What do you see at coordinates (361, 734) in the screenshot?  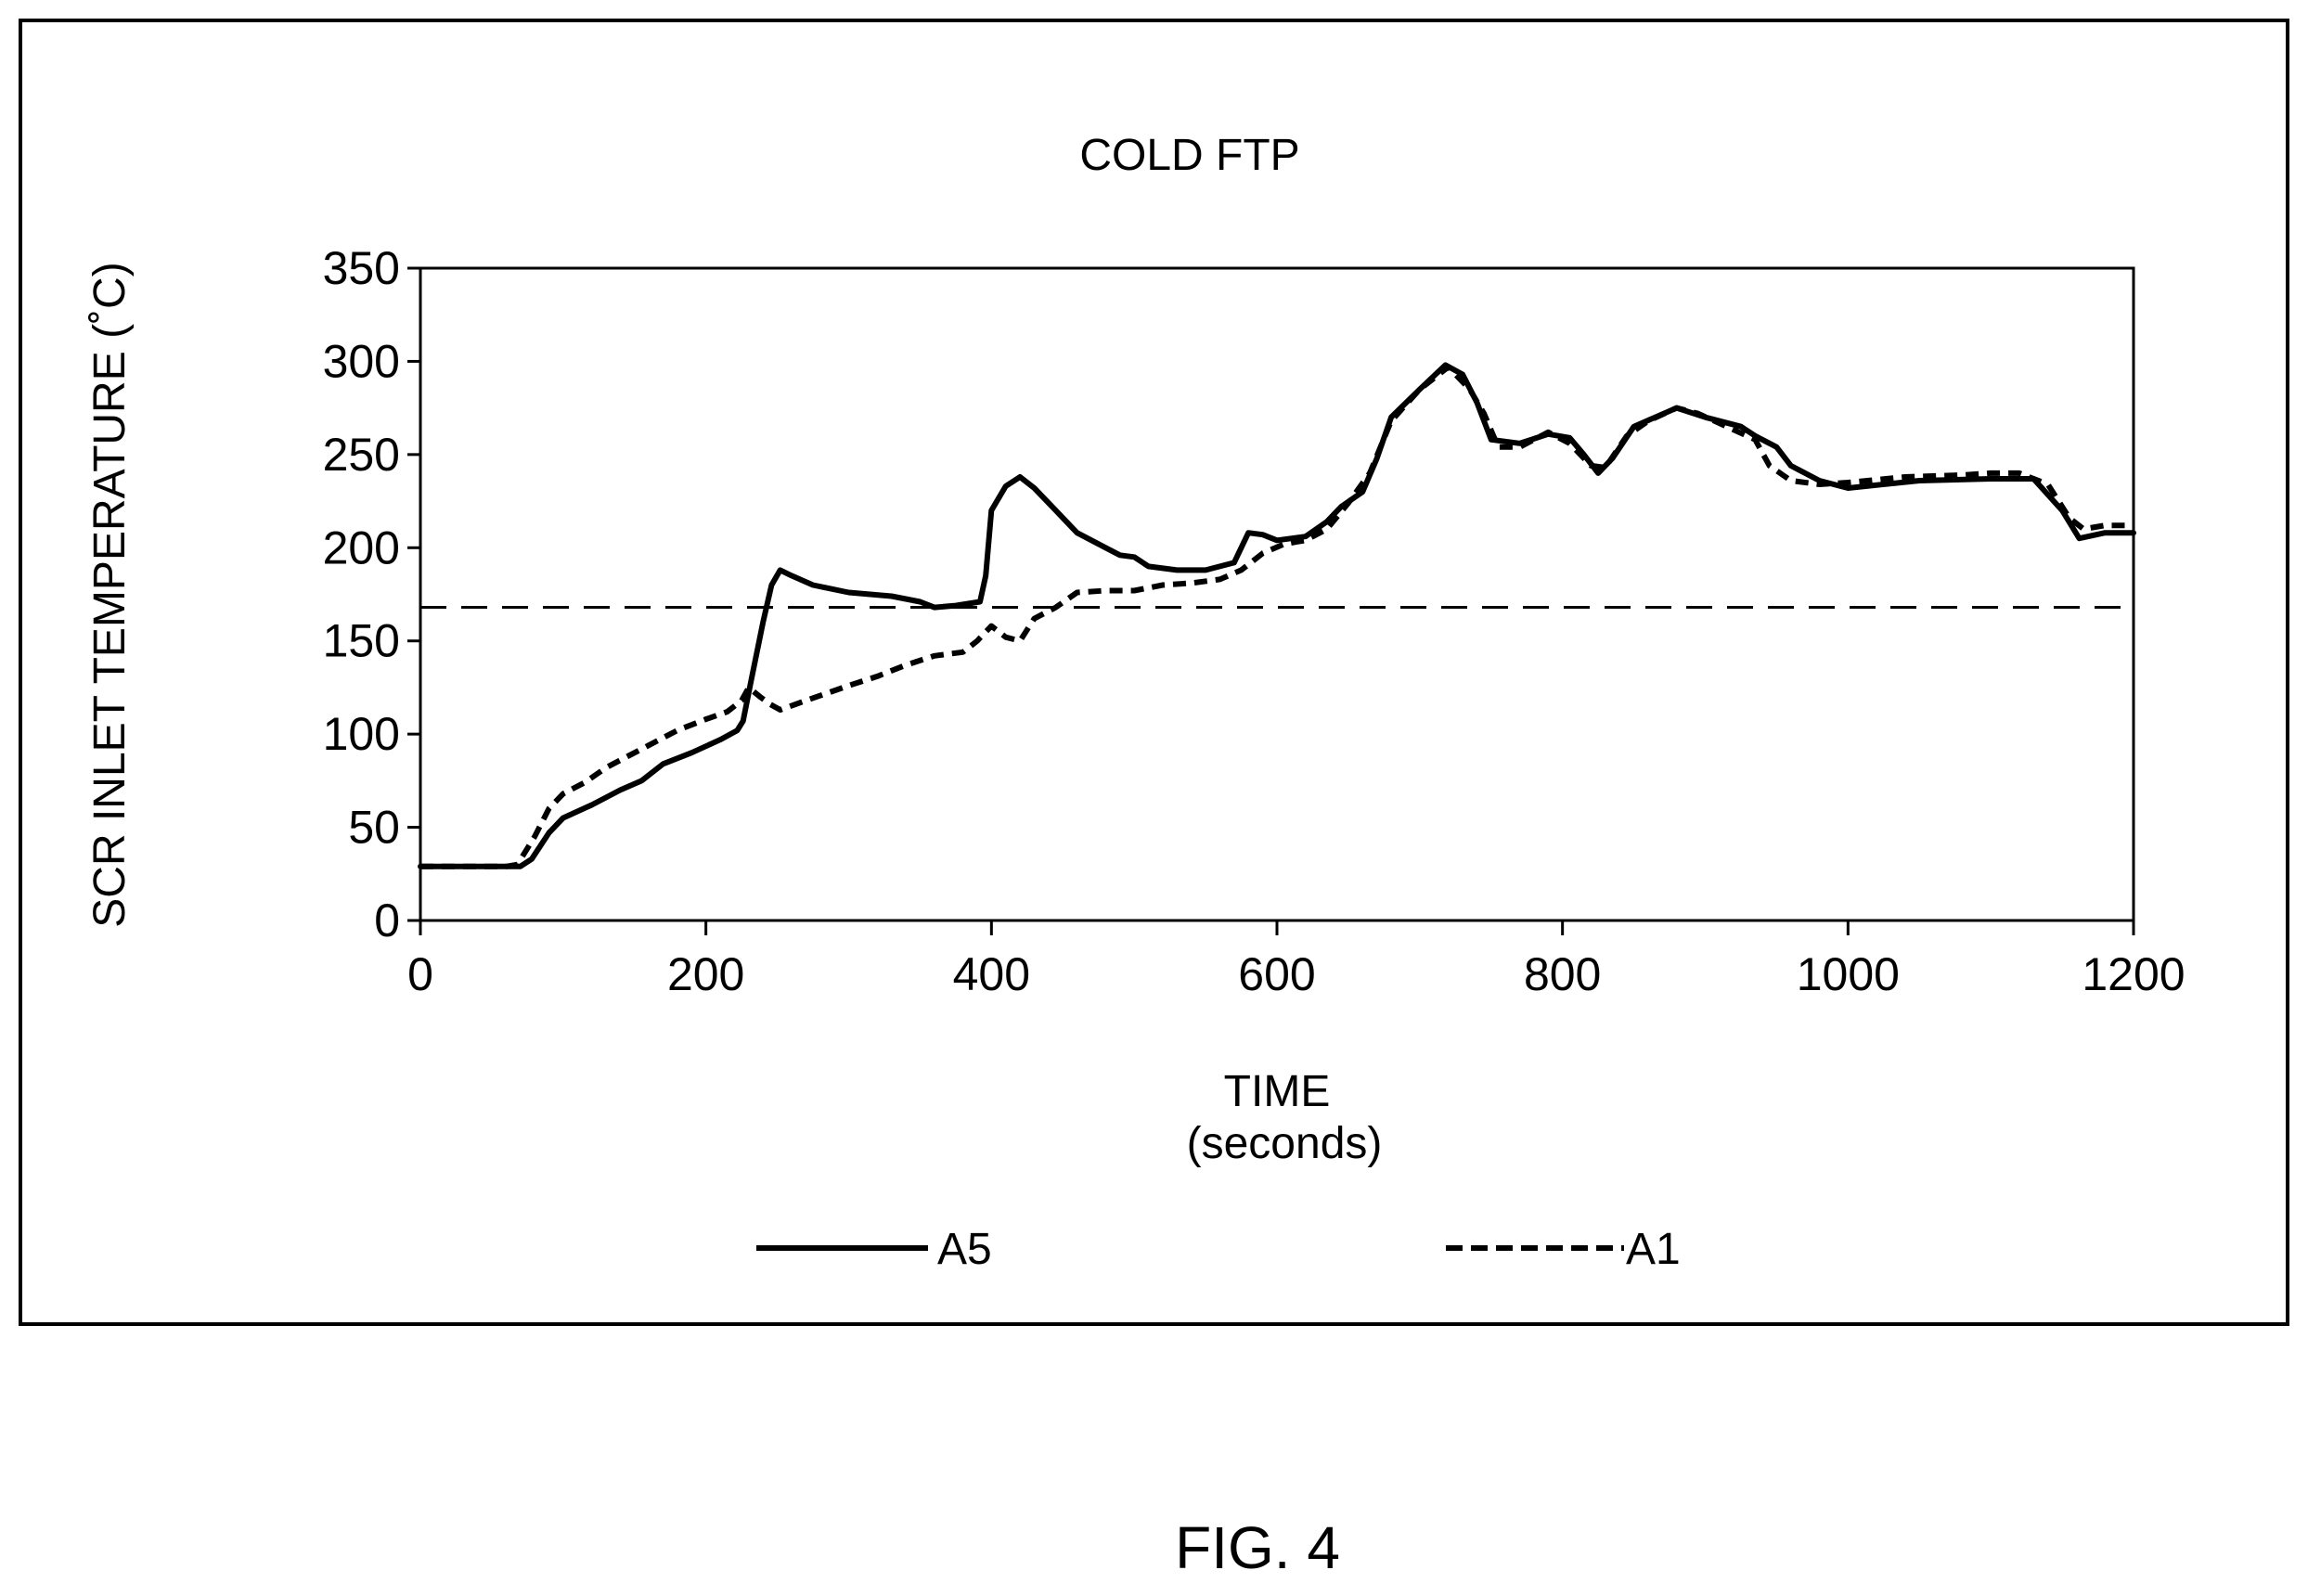 I see `y-tick-label: 100` at bounding box center [361, 734].